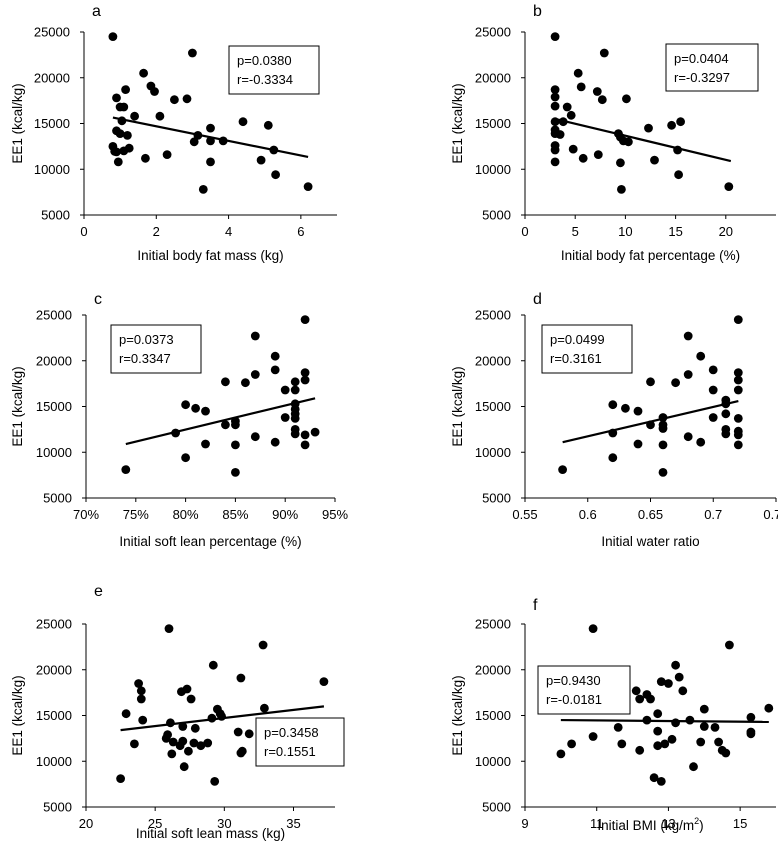 This screenshot has height=844, width=778. I want to click on p-value-label: p=0.0404, so click(701, 58).